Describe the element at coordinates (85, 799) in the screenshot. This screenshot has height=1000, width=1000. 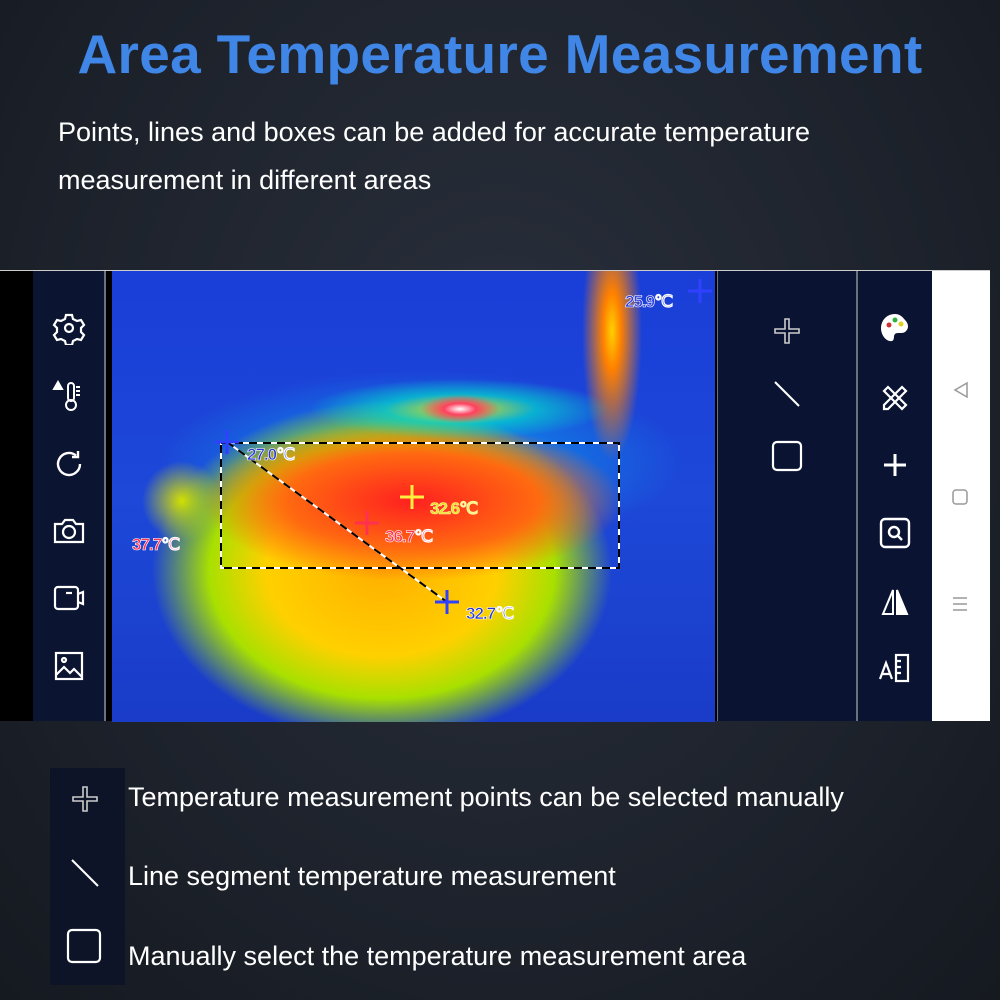
I see `point-icon` at that location.